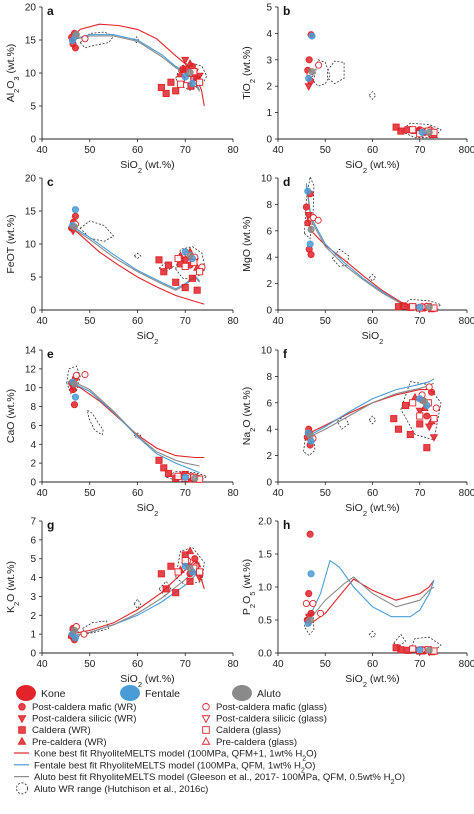 The image size is (474, 814). Describe the element at coordinates (269, 87) in the screenshot. I see `y-tick-label: 2` at that location.